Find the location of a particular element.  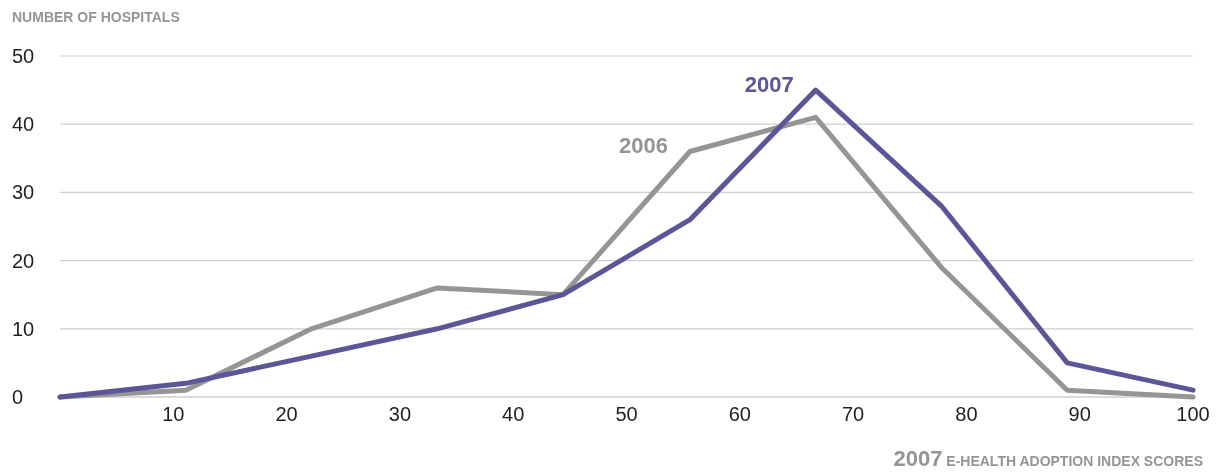

y-axis-title: NUMBER OF HOSPITALS is located at coordinates (96, 17).